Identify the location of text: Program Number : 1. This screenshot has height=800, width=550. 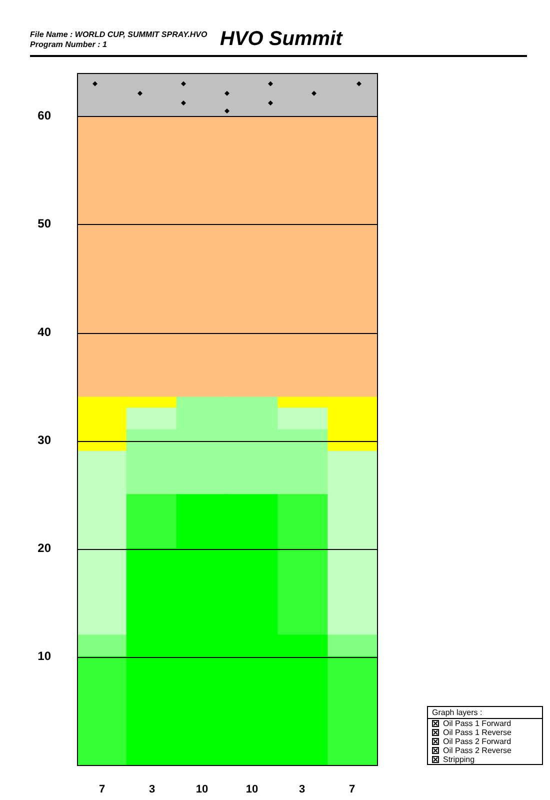
(69, 45).